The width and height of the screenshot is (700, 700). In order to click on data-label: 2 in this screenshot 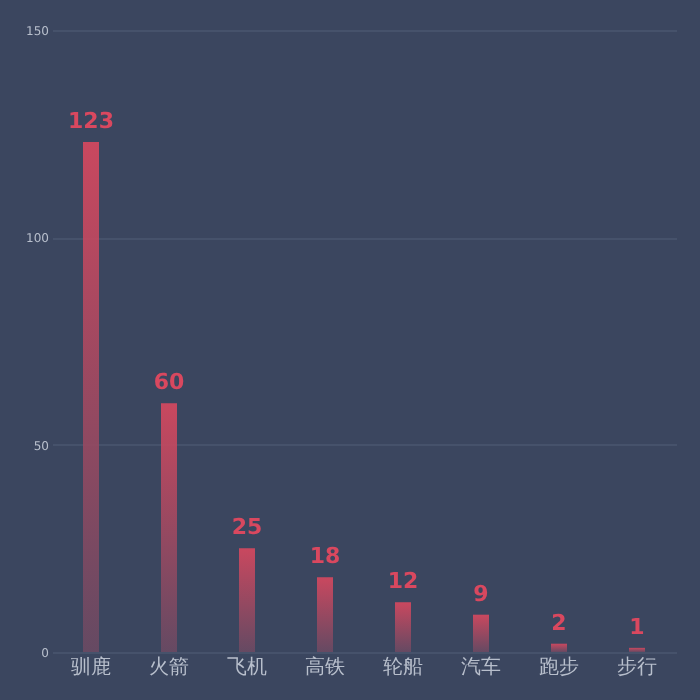, I will do `click(559, 622)`.